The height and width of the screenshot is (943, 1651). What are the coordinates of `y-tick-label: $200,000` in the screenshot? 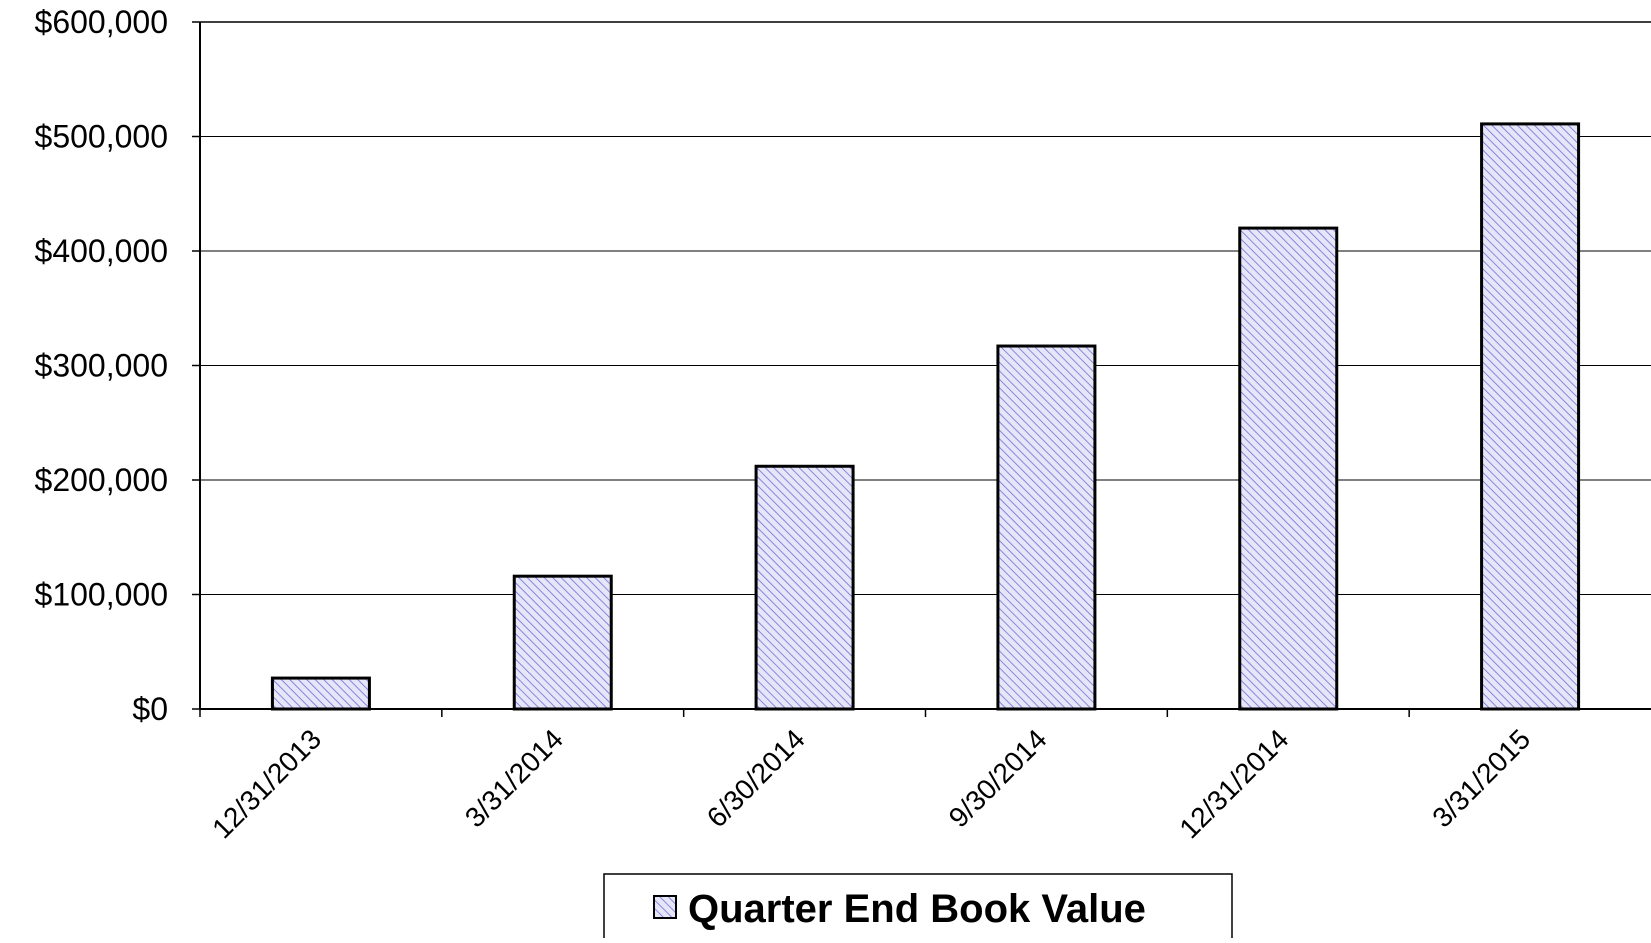 It's located at (101, 480).